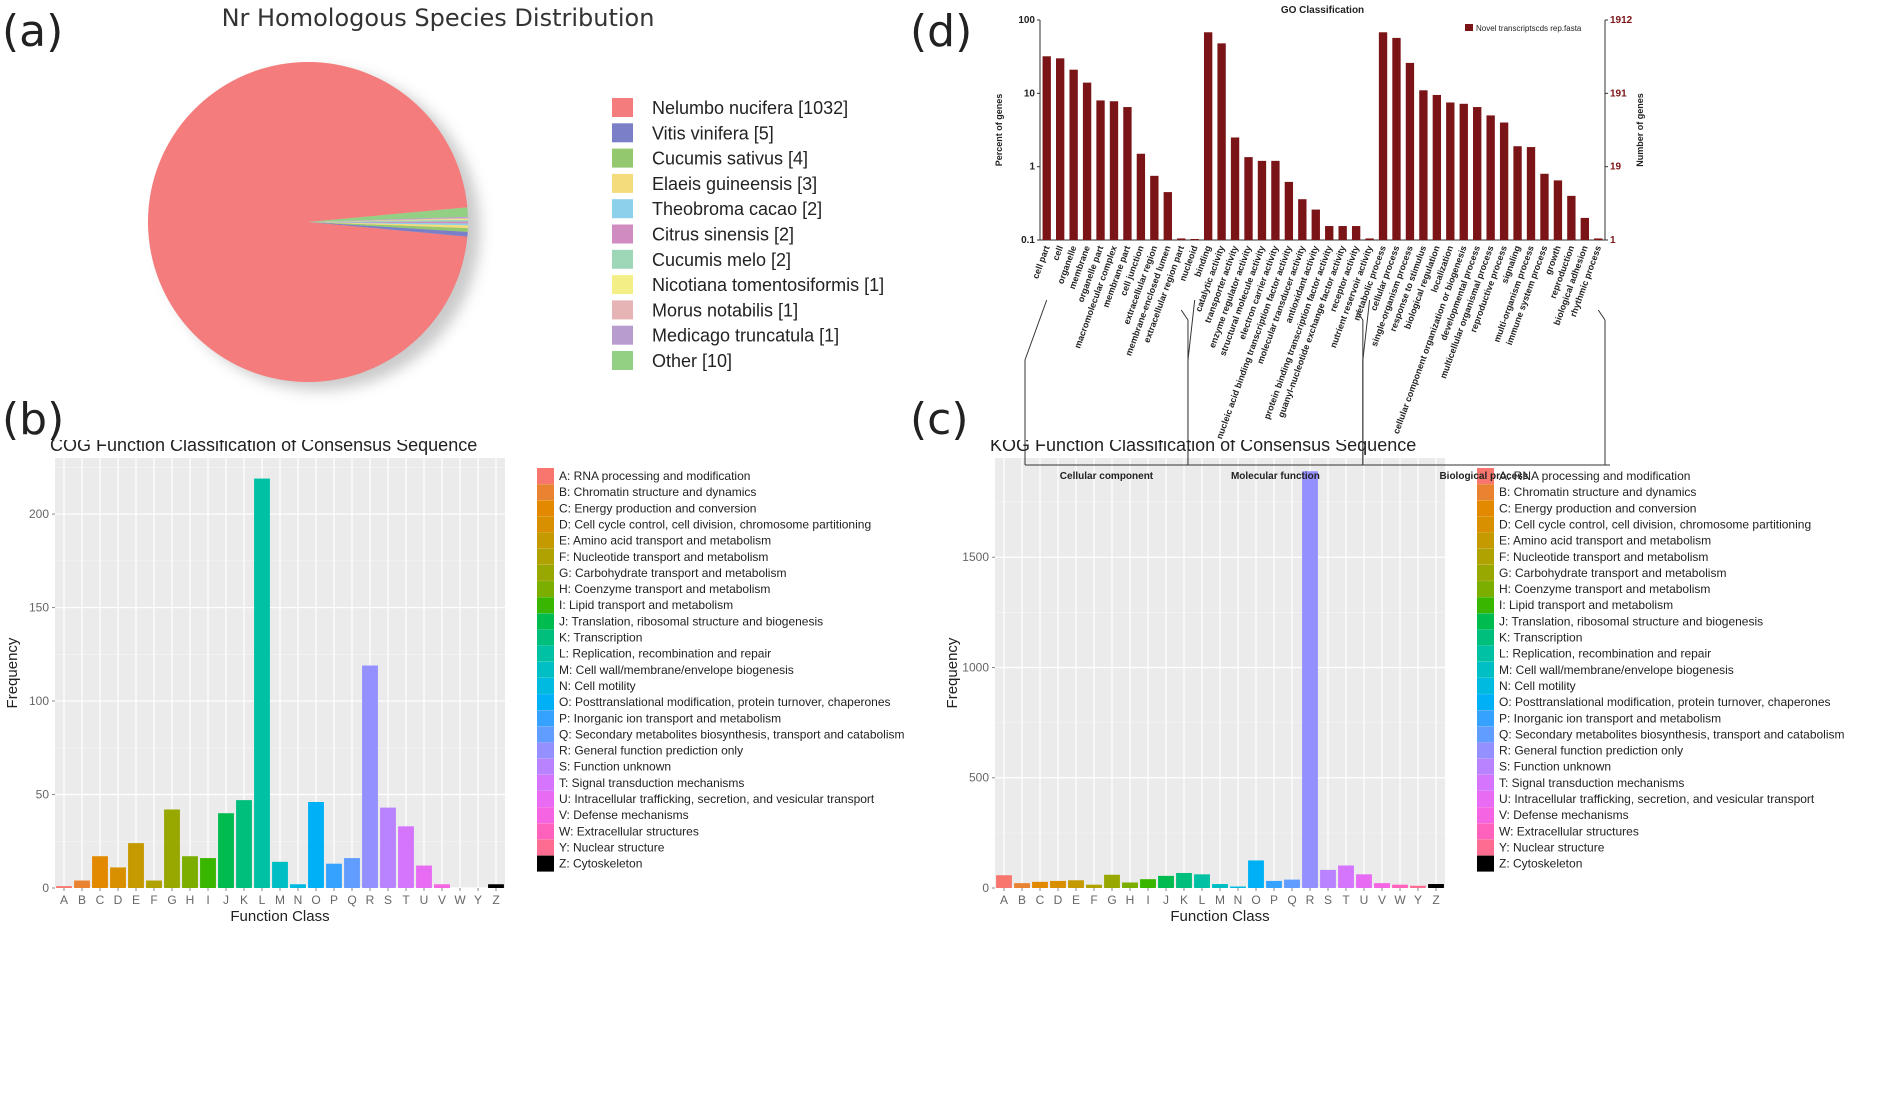  Describe the element at coordinates (118, 900) in the screenshot. I see `cog-xtick-label: D` at that location.